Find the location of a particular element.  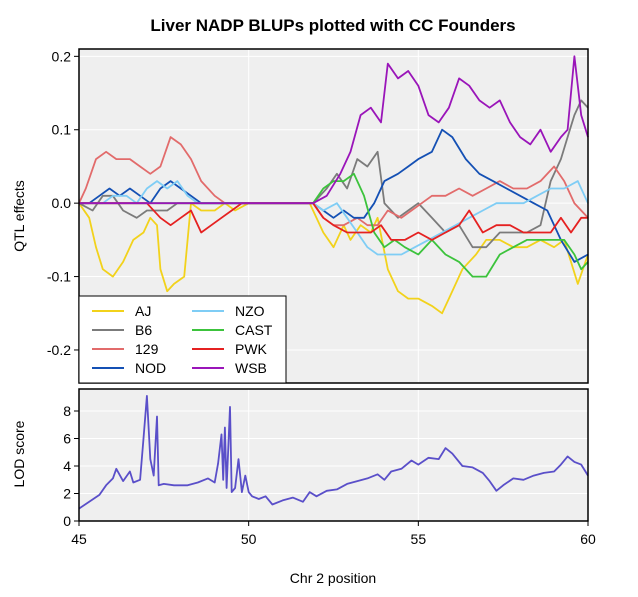

y-tick-label: 6 is located at coordinates (67, 439).